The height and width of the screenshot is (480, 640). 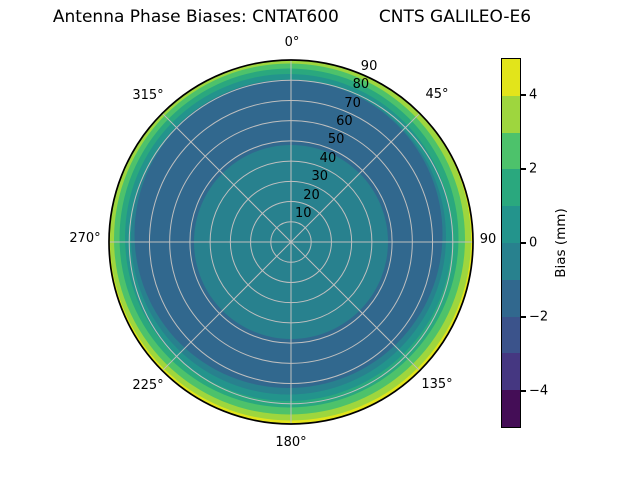 What do you see at coordinates (328, 158) in the screenshot?
I see `radial-tick-label: 40` at bounding box center [328, 158].